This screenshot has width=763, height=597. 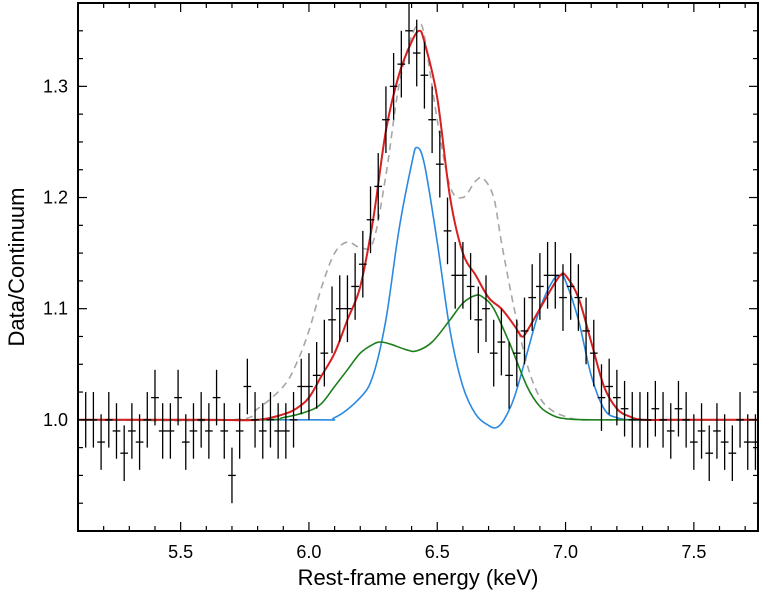 What do you see at coordinates (55, 309) in the screenshot?
I see `y-tick-label: 1.1` at bounding box center [55, 309].